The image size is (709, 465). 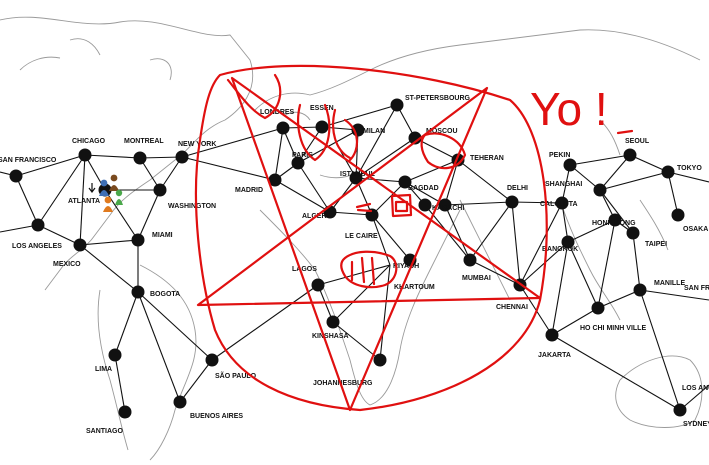 I want to click on city-label-shanghai: SHANGHAI, so click(x=563, y=184).